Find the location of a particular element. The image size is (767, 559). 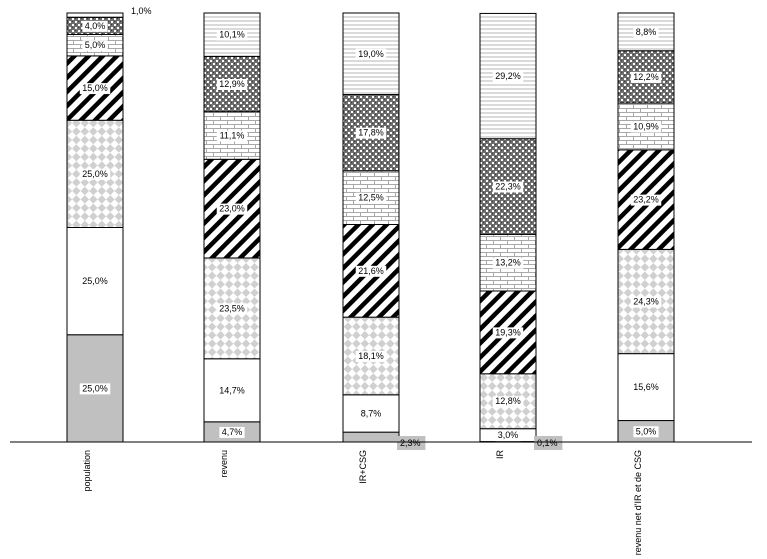

data-label: 14,7% is located at coordinates (232, 390).